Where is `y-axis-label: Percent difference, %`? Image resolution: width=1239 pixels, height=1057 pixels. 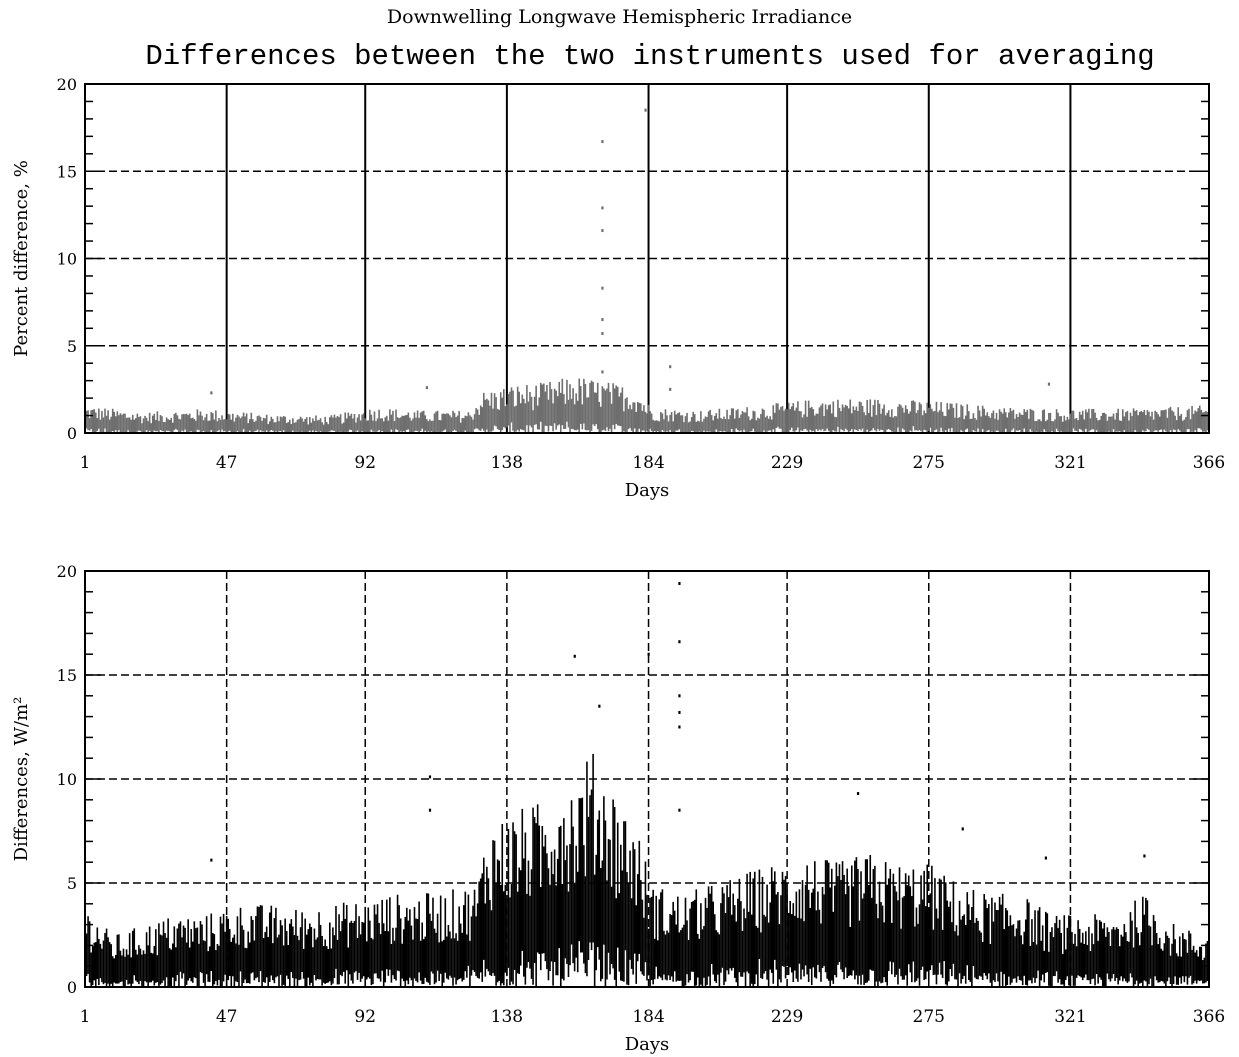
y-axis-label: Percent difference, % is located at coordinates (21, 258).